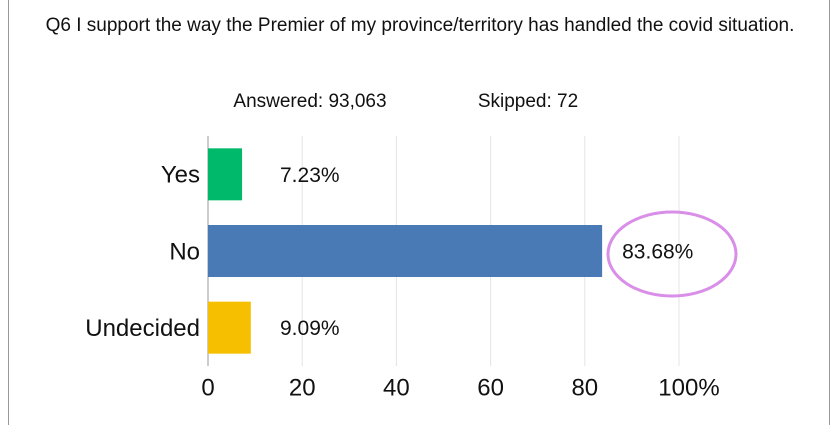 This screenshot has width=833, height=425. I want to click on x-tick-label: 0, so click(207, 387).